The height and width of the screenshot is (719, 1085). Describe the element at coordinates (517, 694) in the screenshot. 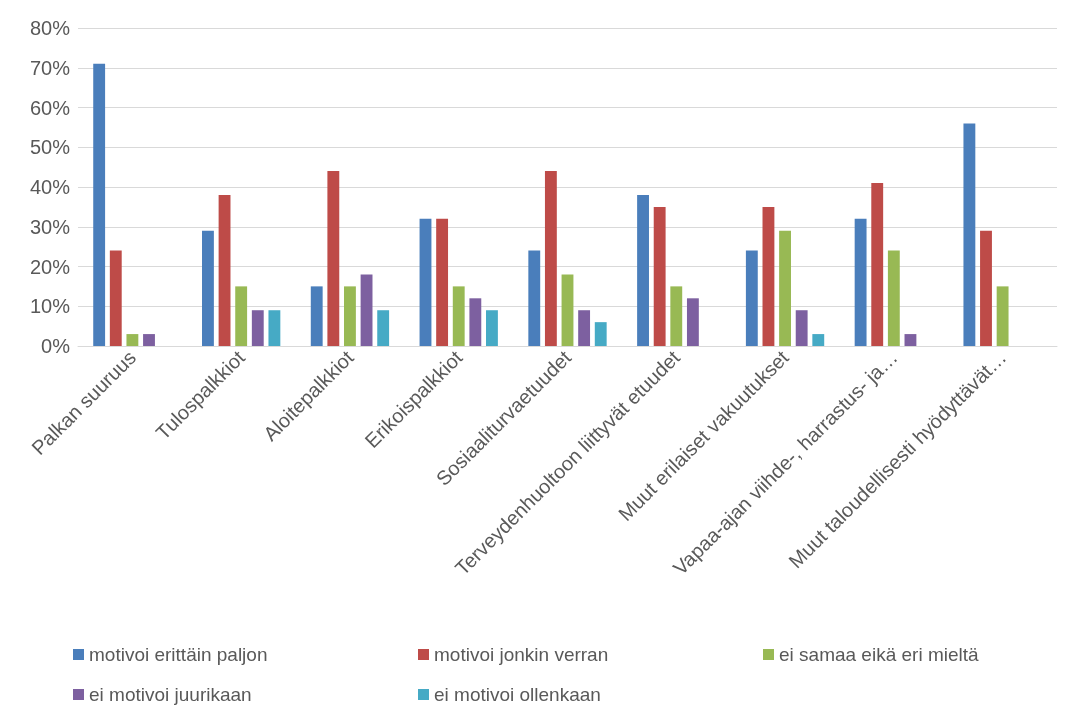

I see `legend-label: ei motivoi ollenkaan` at that location.